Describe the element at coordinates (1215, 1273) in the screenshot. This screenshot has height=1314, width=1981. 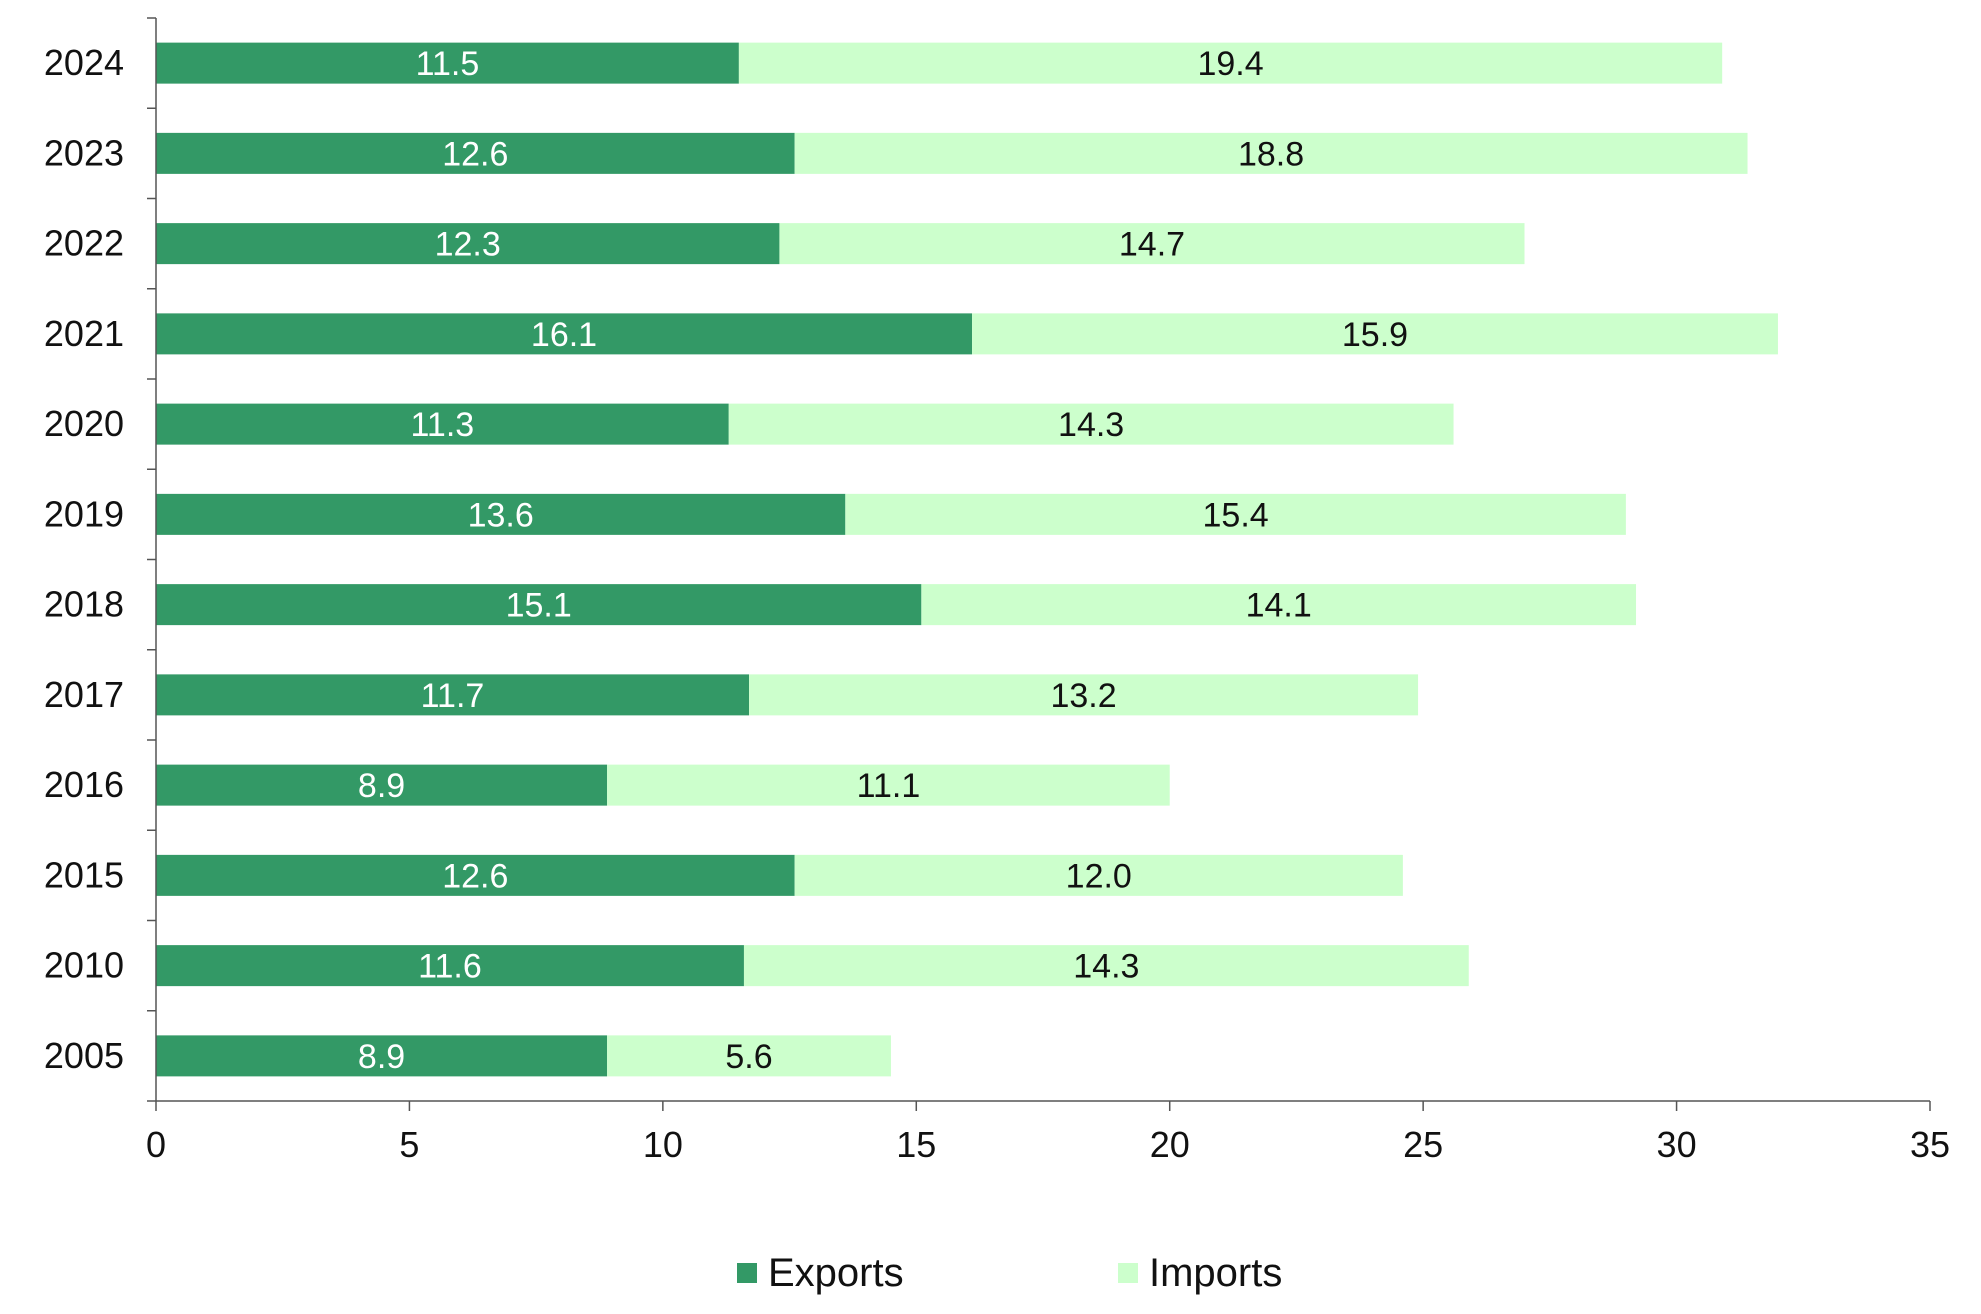
I see `legend-label-imports: Imports` at that location.